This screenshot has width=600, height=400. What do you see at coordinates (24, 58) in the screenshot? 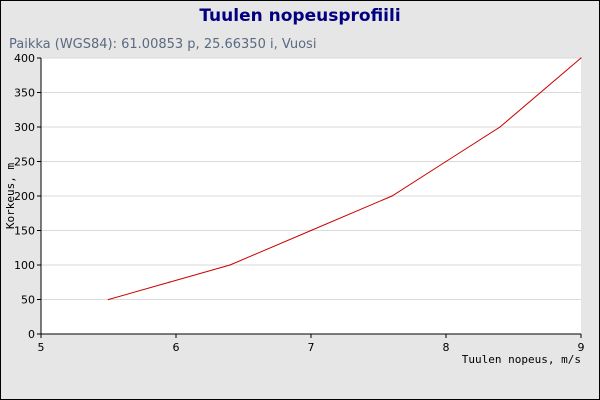
I see `y-tick-label: 400` at bounding box center [24, 58].